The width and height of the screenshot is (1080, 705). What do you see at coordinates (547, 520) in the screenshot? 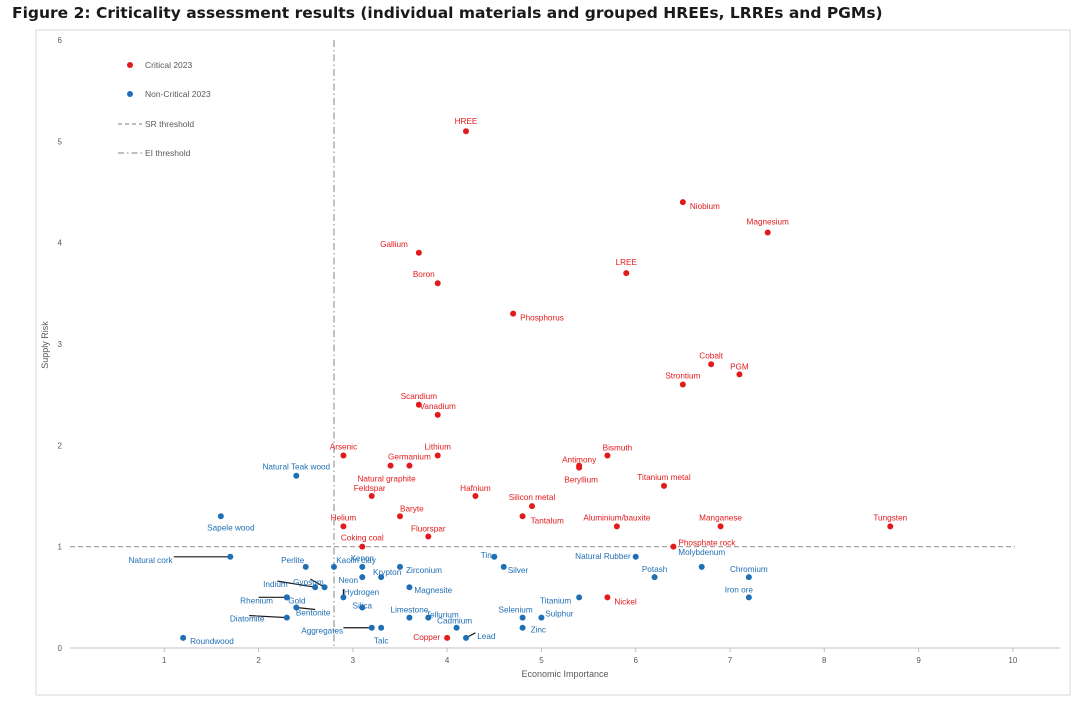
I see `label-tantalum: Tantalum` at bounding box center [547, 520].